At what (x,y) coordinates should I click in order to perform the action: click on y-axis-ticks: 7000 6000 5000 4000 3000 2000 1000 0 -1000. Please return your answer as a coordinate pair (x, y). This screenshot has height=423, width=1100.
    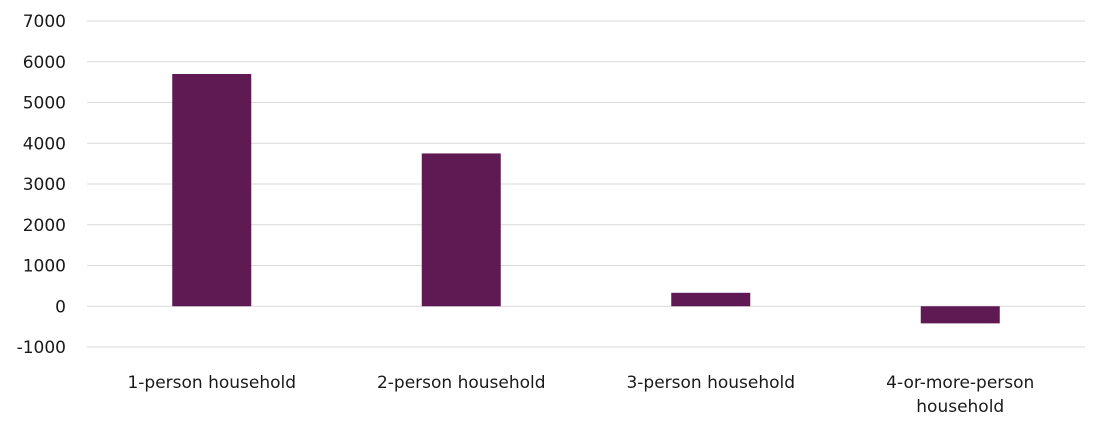
    Looking at the image, I should click on (41, 185).